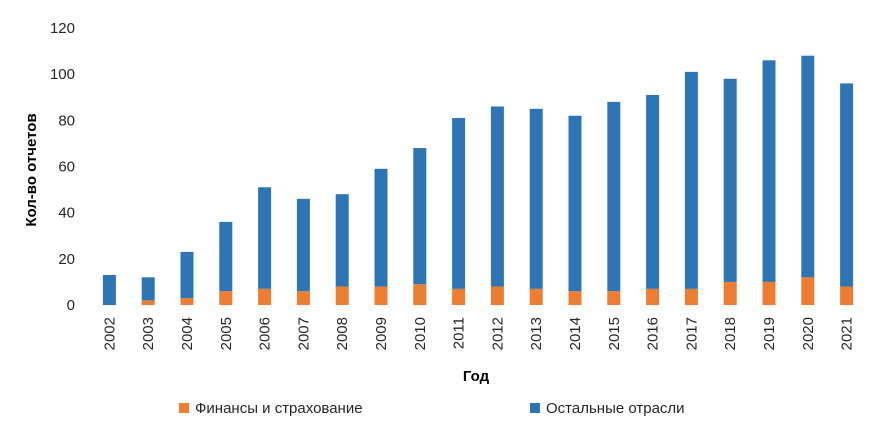  Describe the element at coordinates (381, 333) in the screenshot. I see `x-tick-label: 2009` at that location.